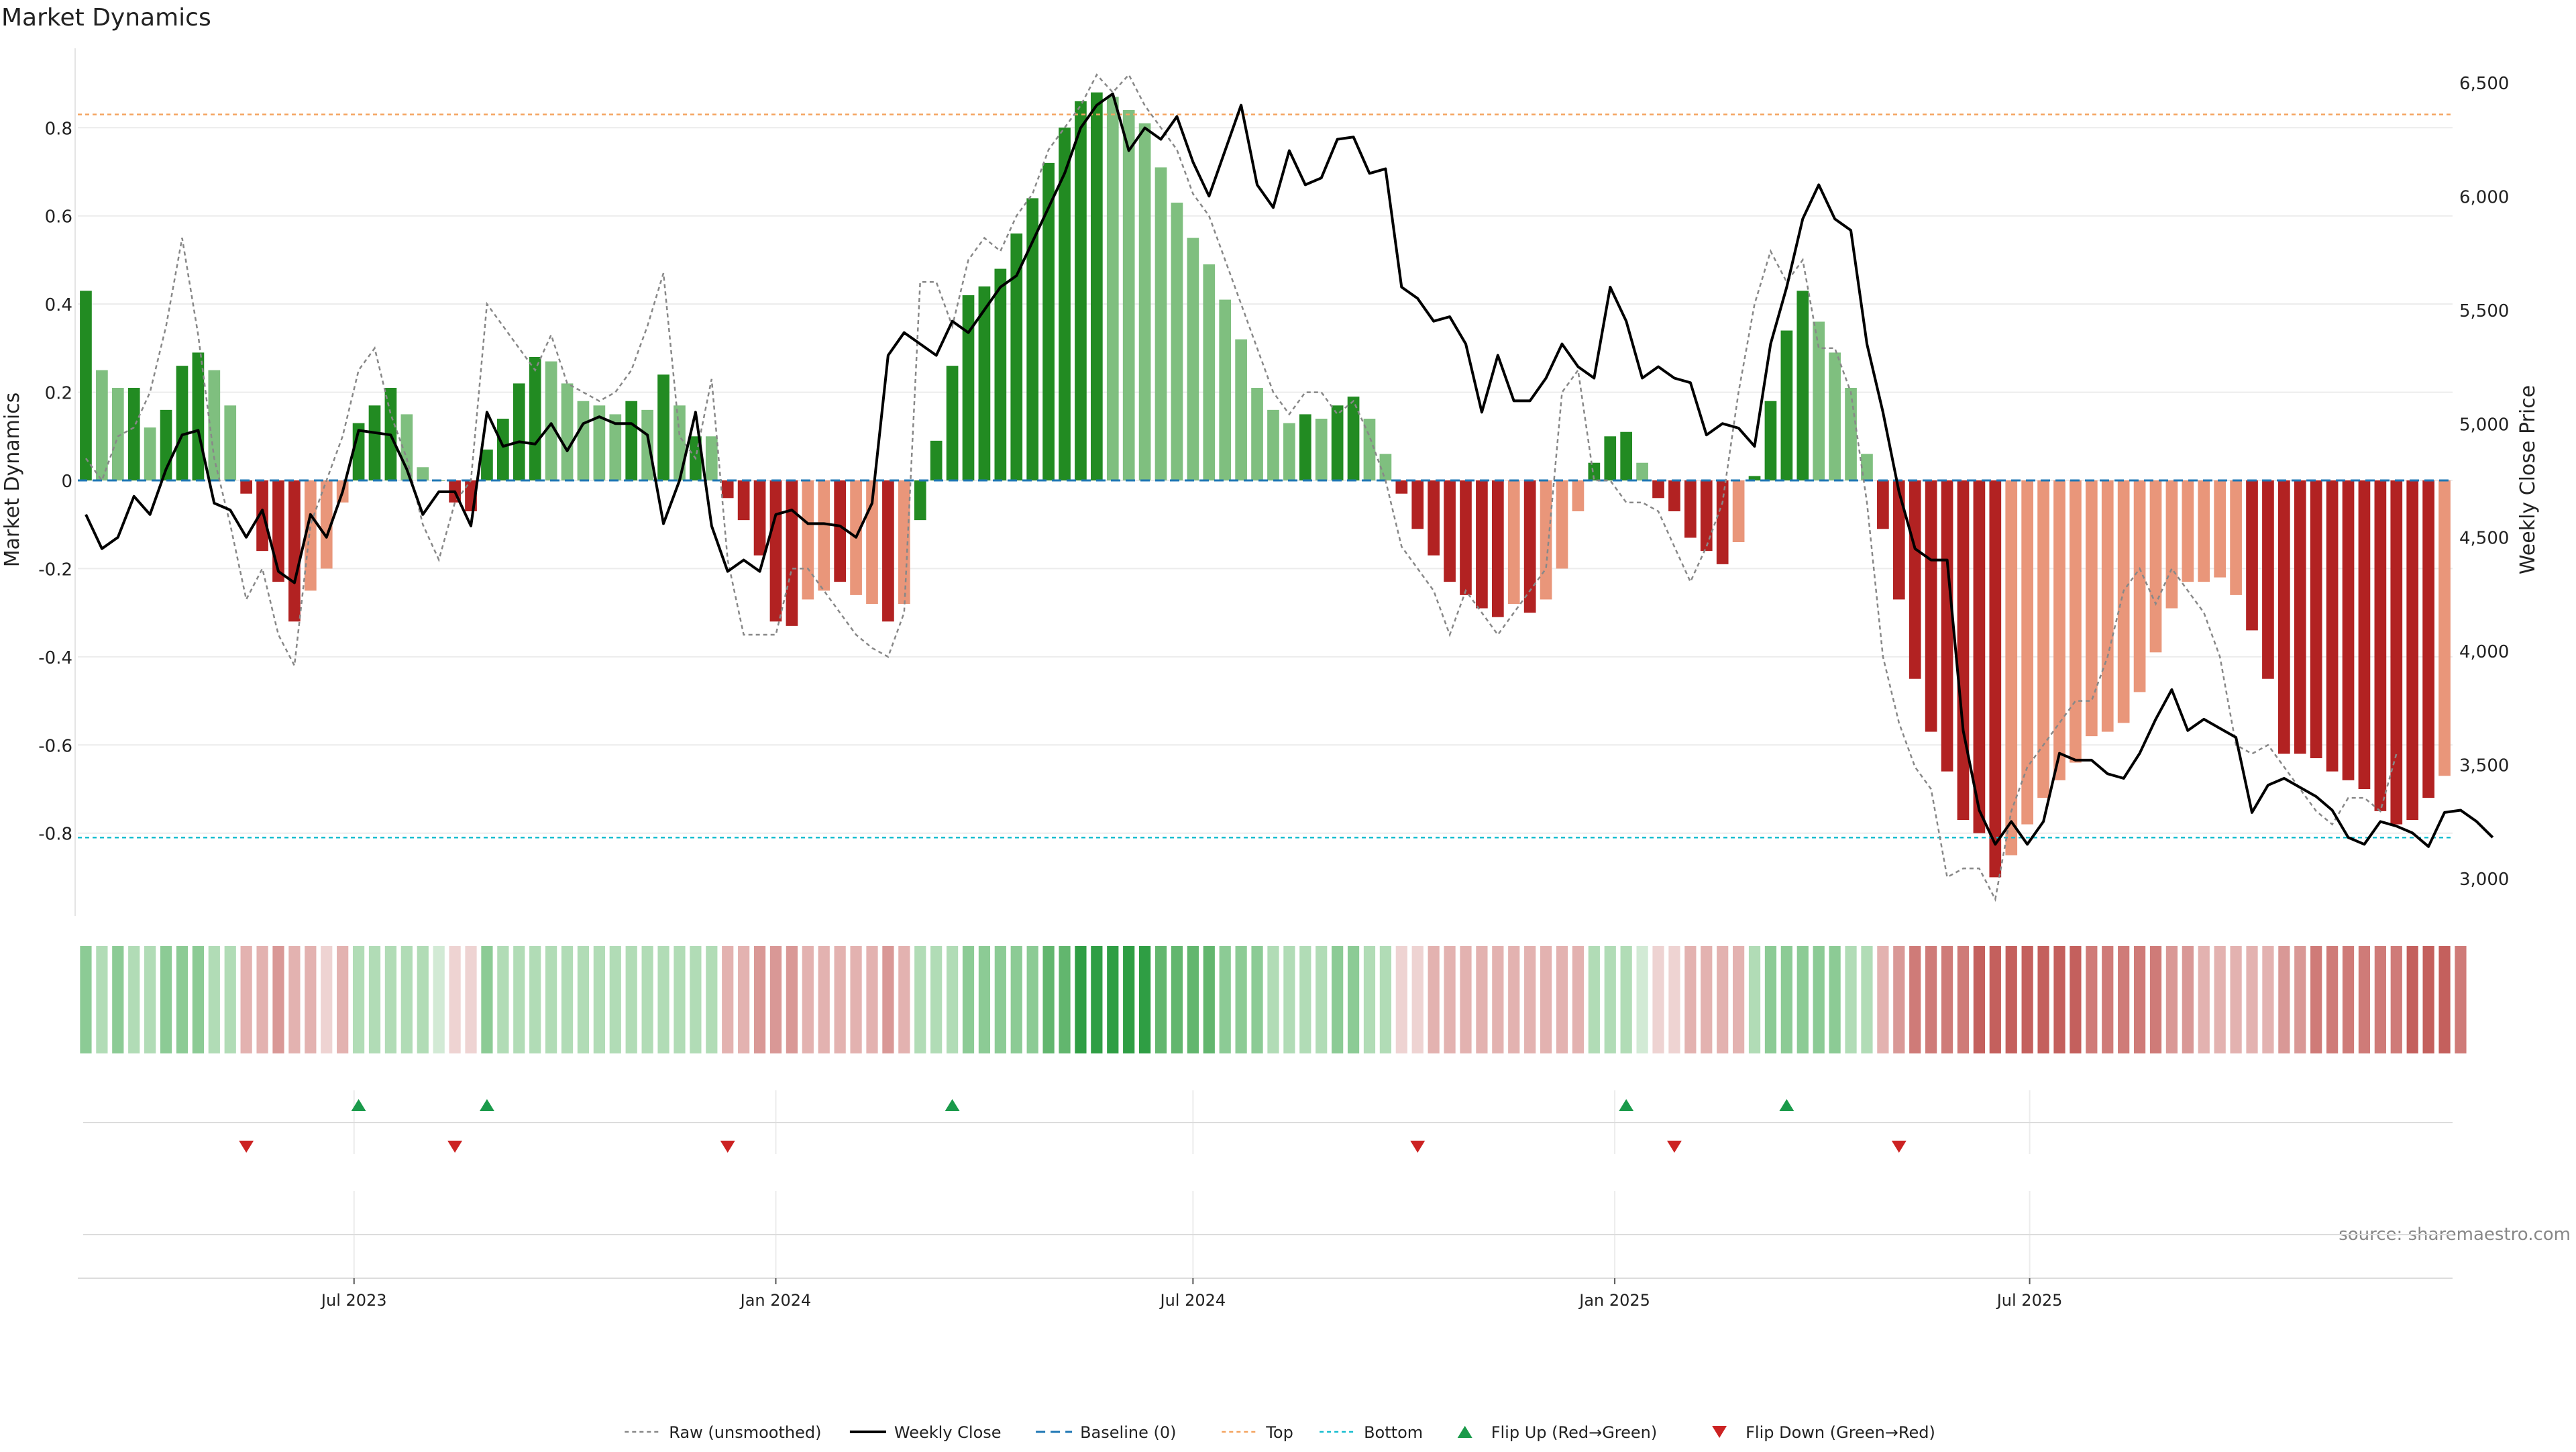 The height and width of the screenshot is (1452, 2576). Describe the element at coordinates (1128, 1433) in the screenshot. I see `legend-label: Baseline (0)` at that location.